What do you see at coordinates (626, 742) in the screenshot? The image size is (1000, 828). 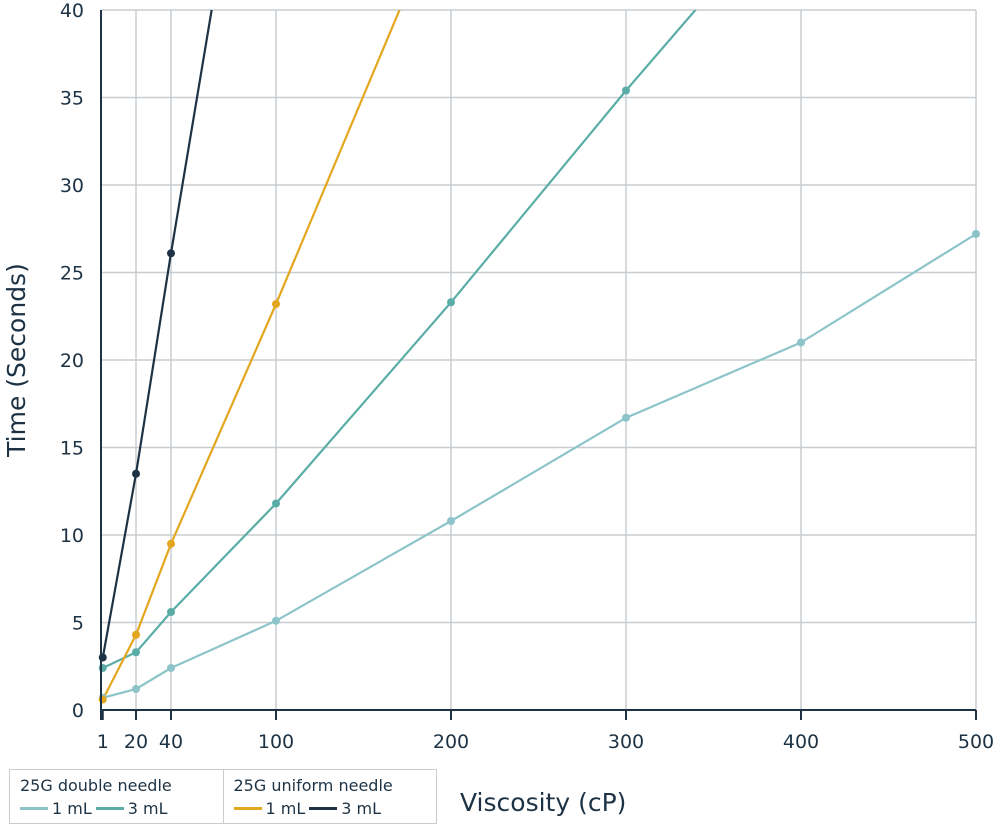 I see `x-tick-label: 300` at bounding box center [626, 742].